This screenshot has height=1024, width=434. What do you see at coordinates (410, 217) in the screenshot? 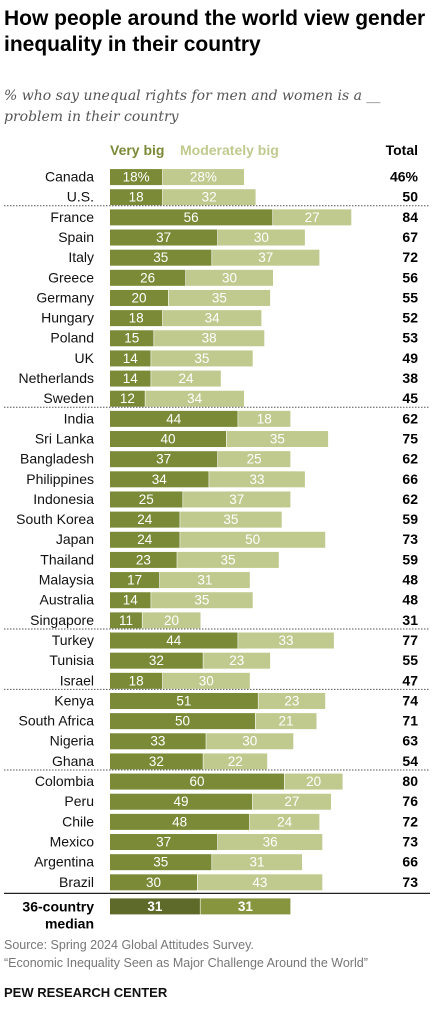
I see `total-value-france: 84` at bounding box center [410, 217].